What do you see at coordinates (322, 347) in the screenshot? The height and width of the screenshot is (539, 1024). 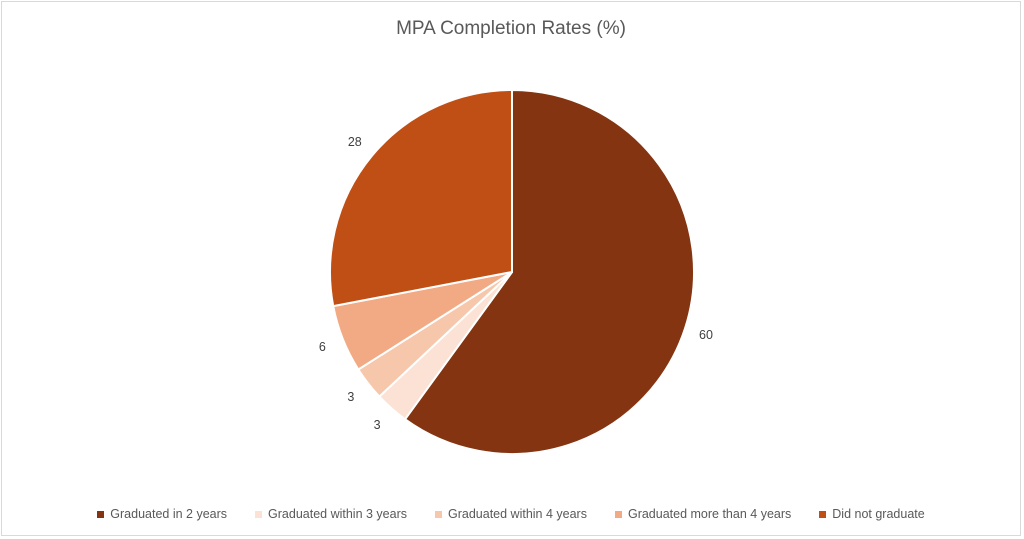 I see `data-label-graduated-more-than-4-years: 6` at bounding box center [322, 347].